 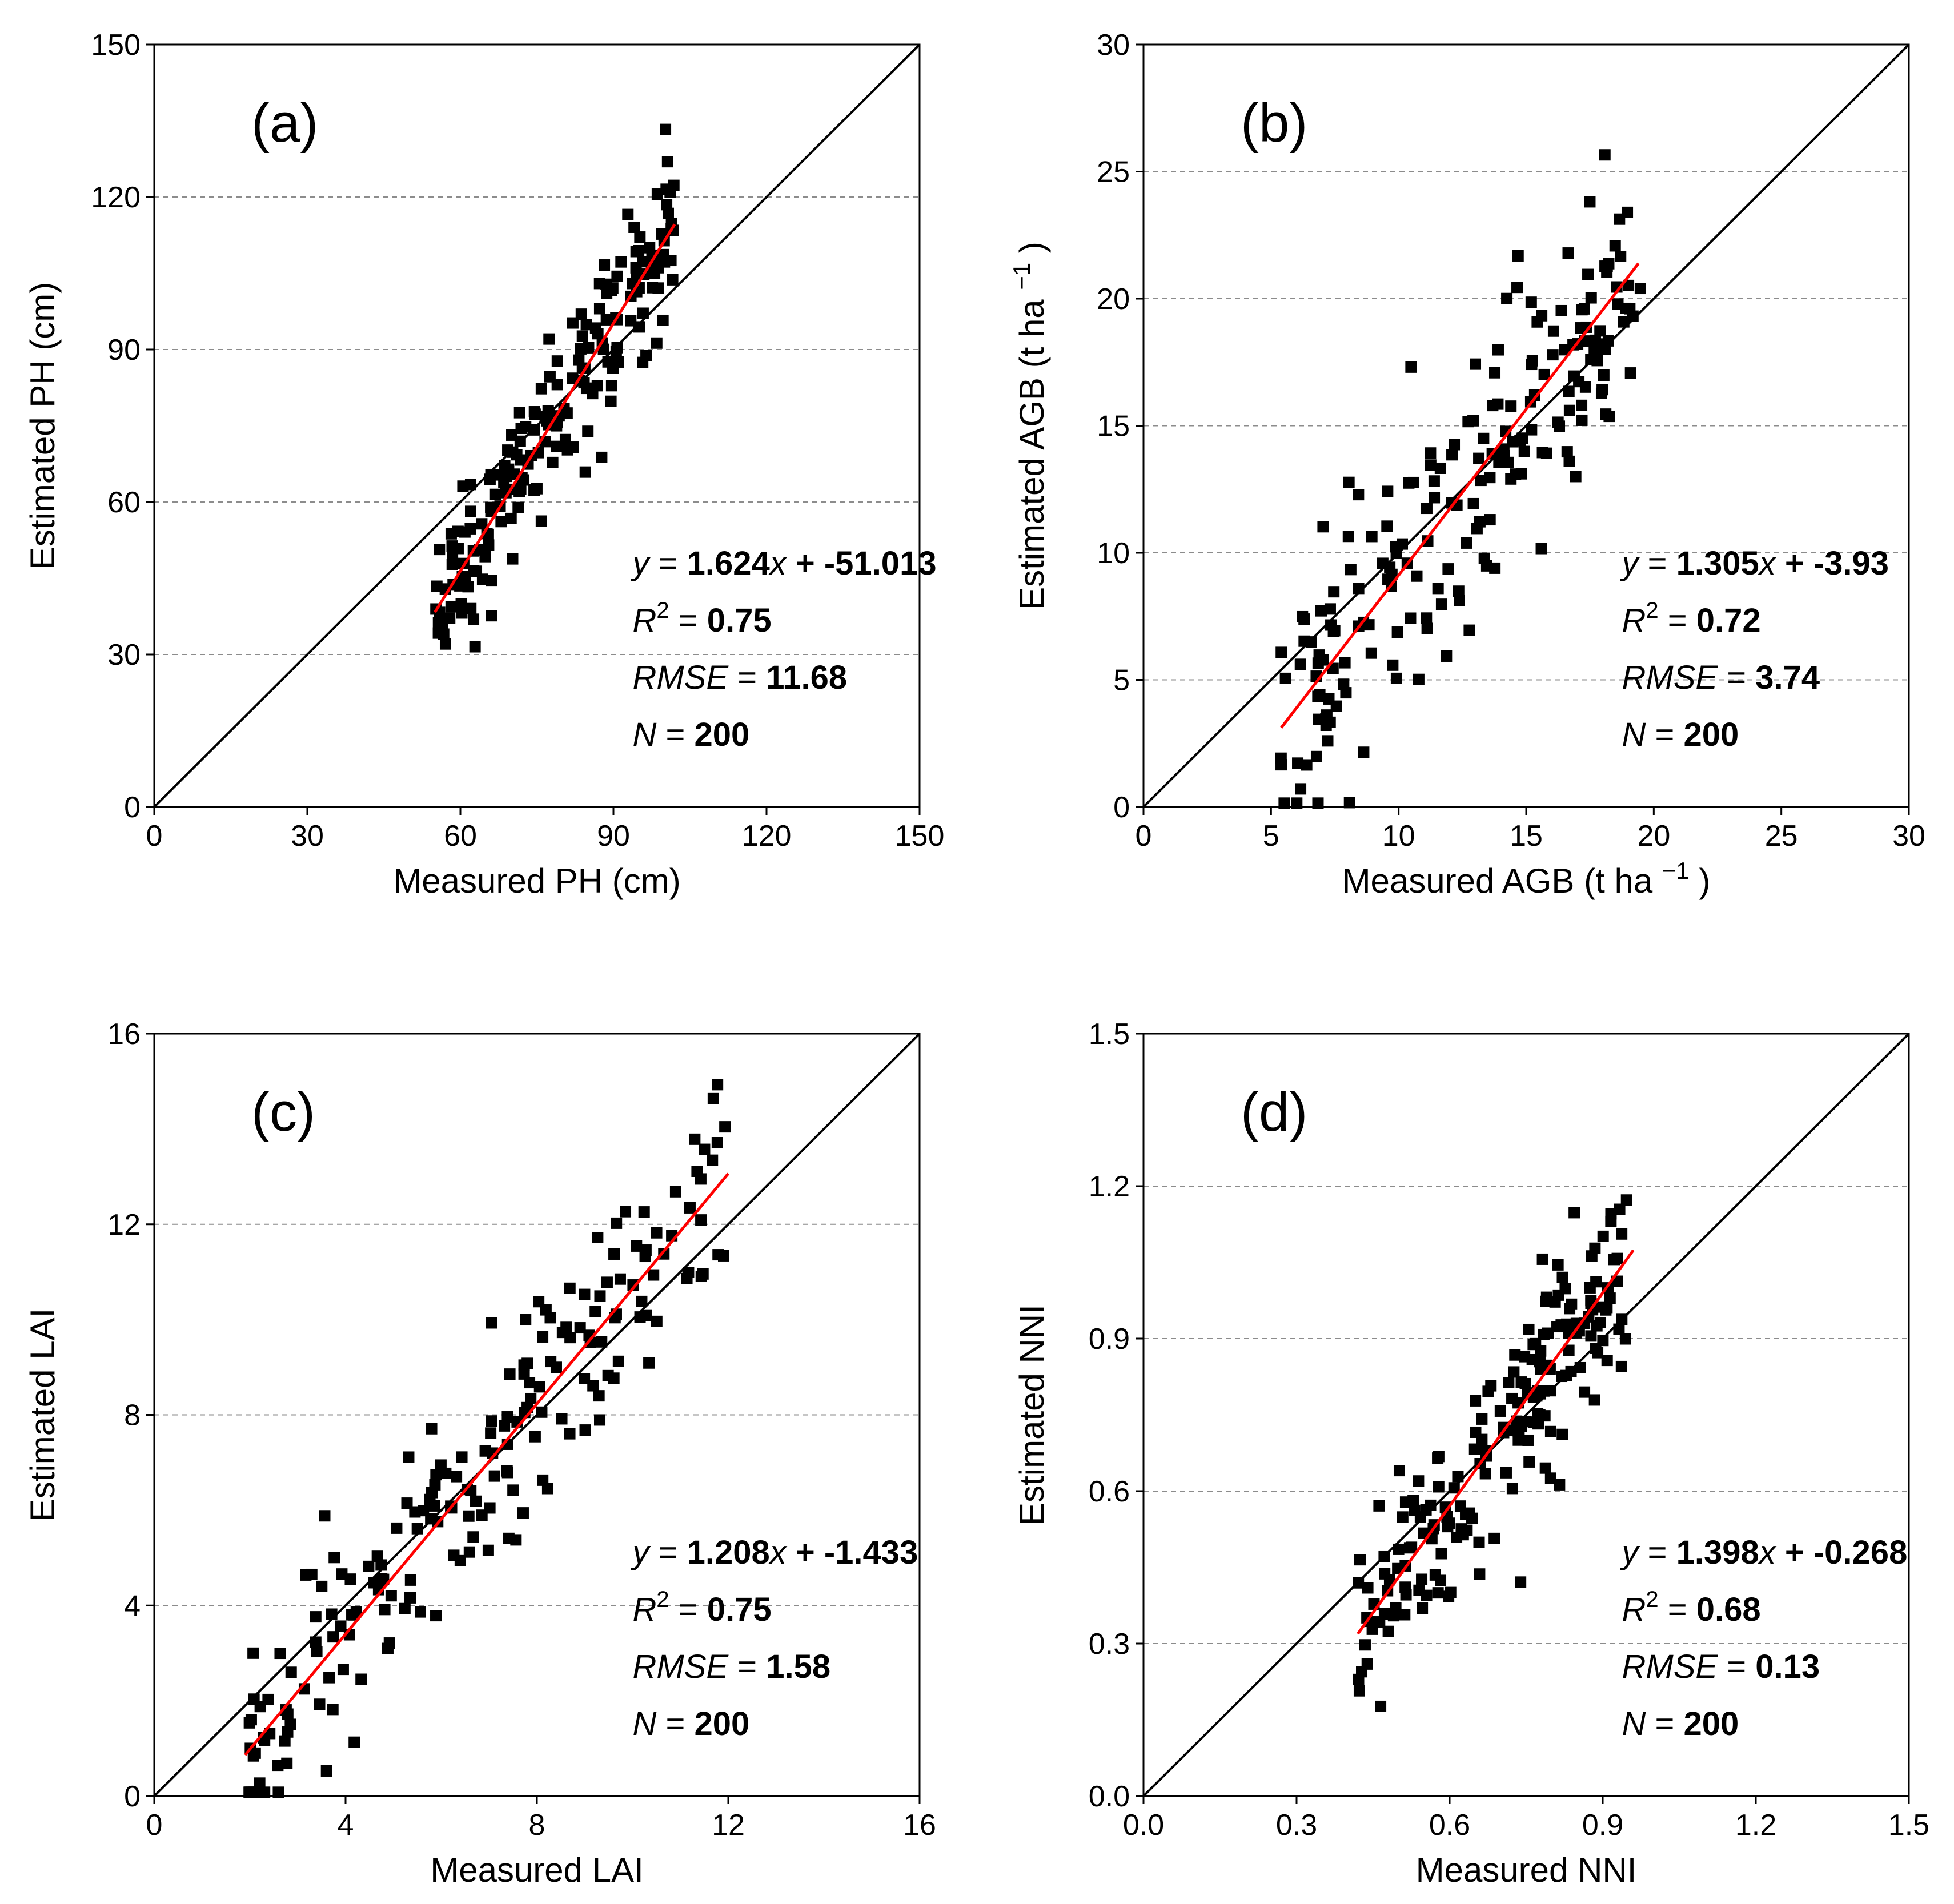 What do you see at coordinates (1764, 1552) in the screenshot?
I see `fit-equation: y = 1.398x + -0.268` at bounding box center [1764, 1552].